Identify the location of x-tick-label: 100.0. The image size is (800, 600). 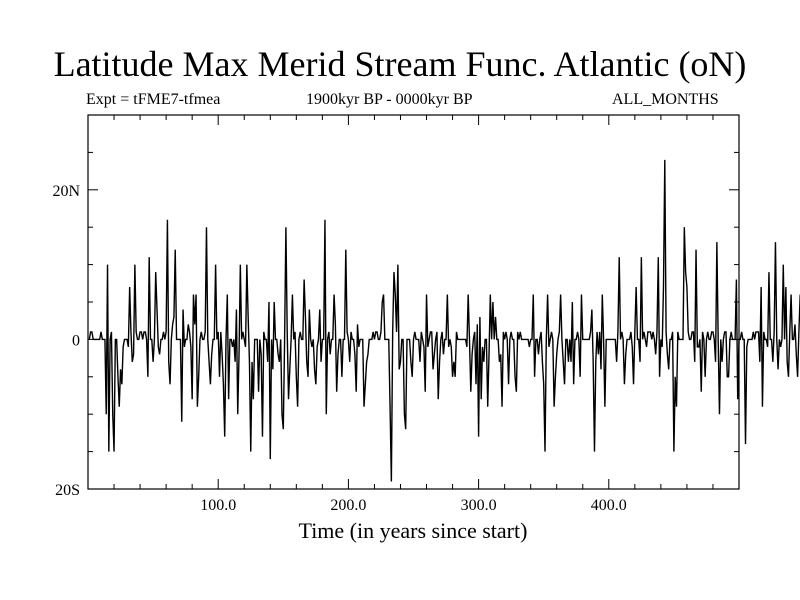
(218, 505).